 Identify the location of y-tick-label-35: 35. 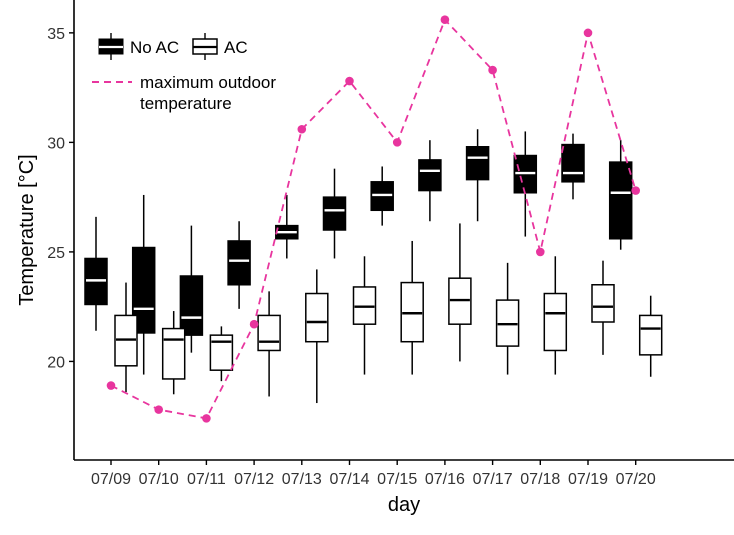
(56, 34).